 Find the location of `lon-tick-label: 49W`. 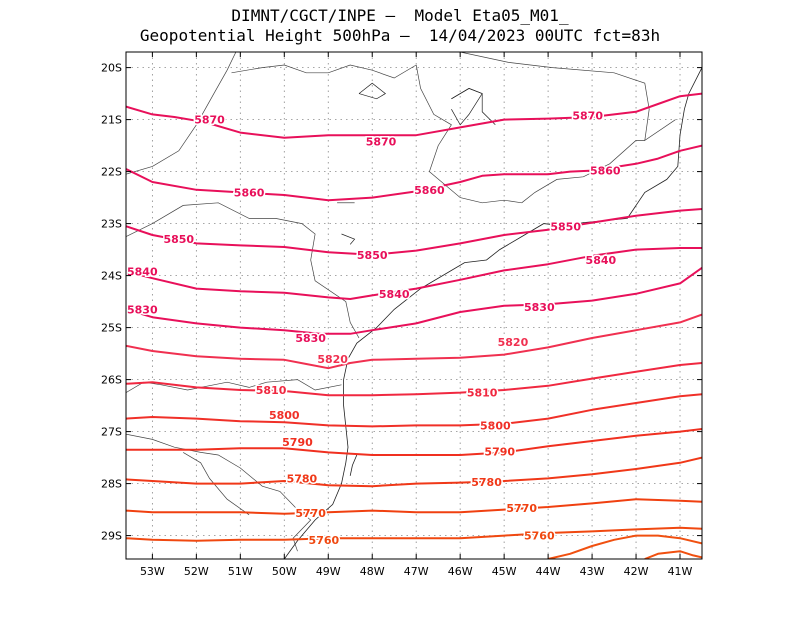

lon-tick-label: 49W is located at coordinates (328, 571).